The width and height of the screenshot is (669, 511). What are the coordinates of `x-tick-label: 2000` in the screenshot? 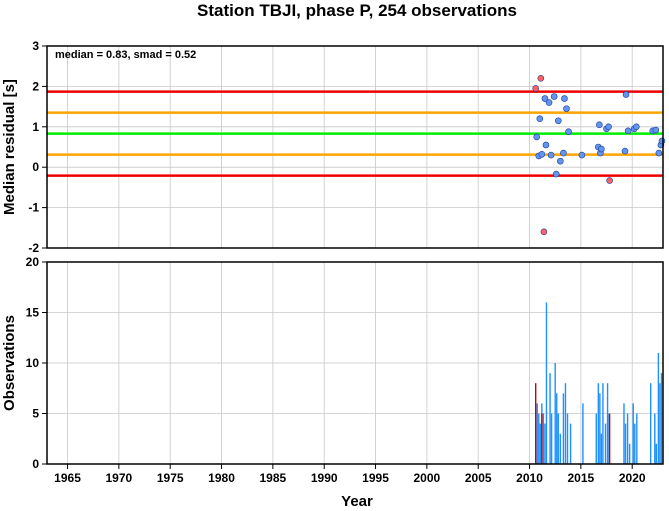 It's located at (427, 478).